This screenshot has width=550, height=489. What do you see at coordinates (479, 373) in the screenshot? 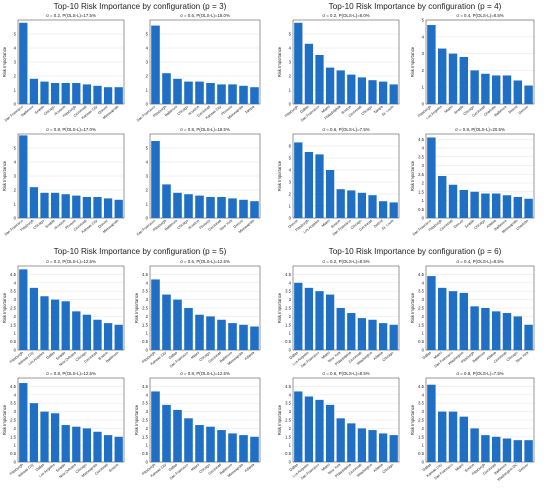
I see `panel-title: σ = 0.8, P(OLS-L)=7.5%` at bounding box center [479, 373].